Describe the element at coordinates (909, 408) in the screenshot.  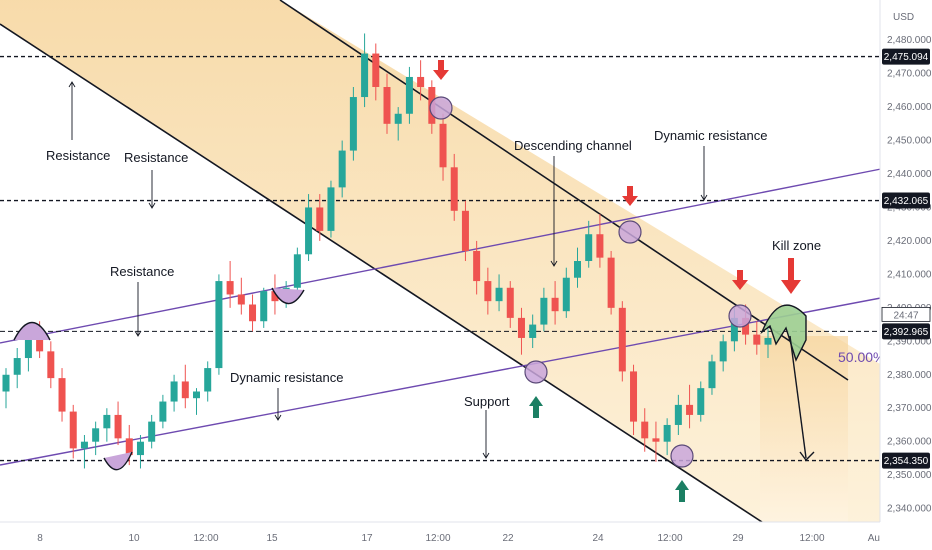
I see `price-tick-label: 2,370.000` at that location.